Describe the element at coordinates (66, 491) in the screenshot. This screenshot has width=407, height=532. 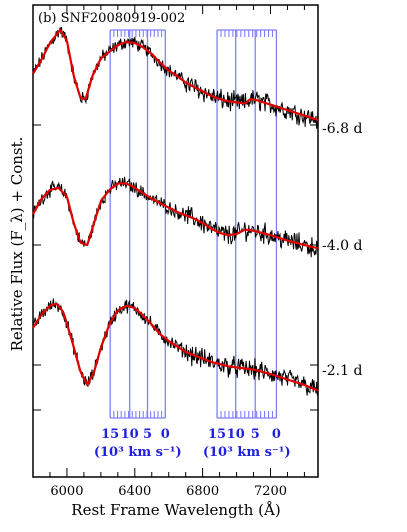
I see `x-tick-label: 6000` at that location.